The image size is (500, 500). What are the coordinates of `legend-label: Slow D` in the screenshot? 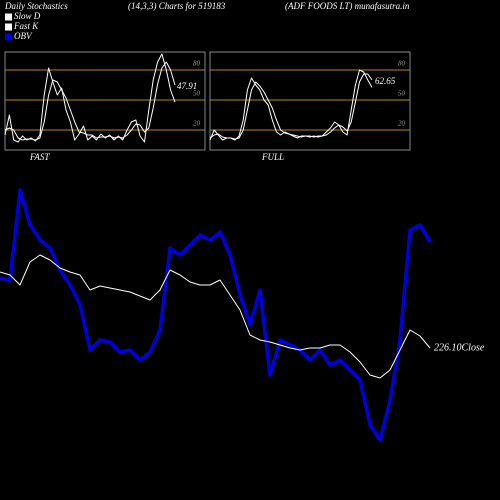 It's located at (27, 16).